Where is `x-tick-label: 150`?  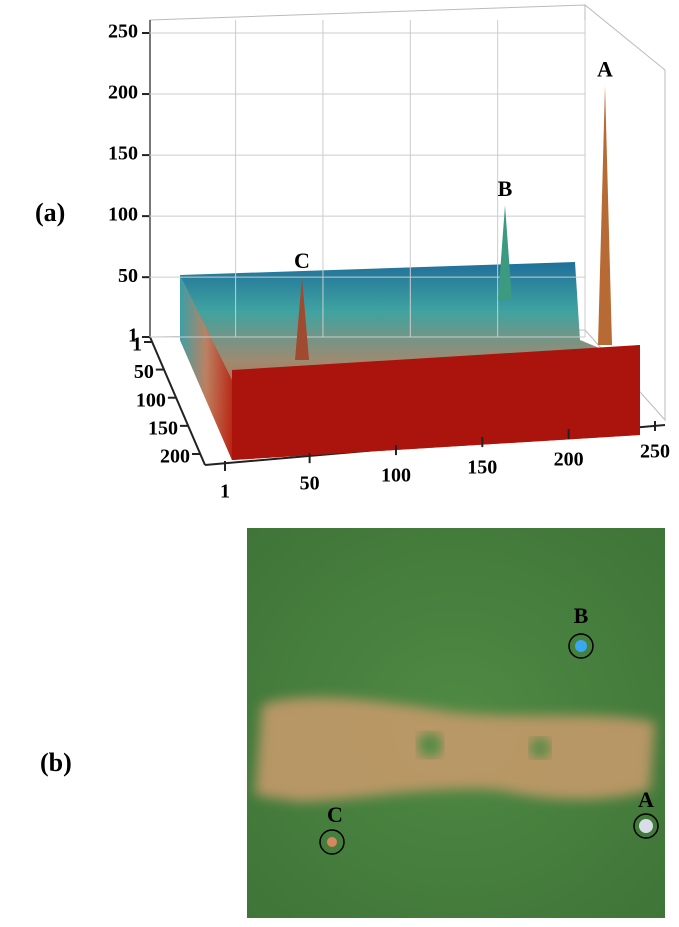
x-tick-label: 150 is located at coordinates (482, 468).